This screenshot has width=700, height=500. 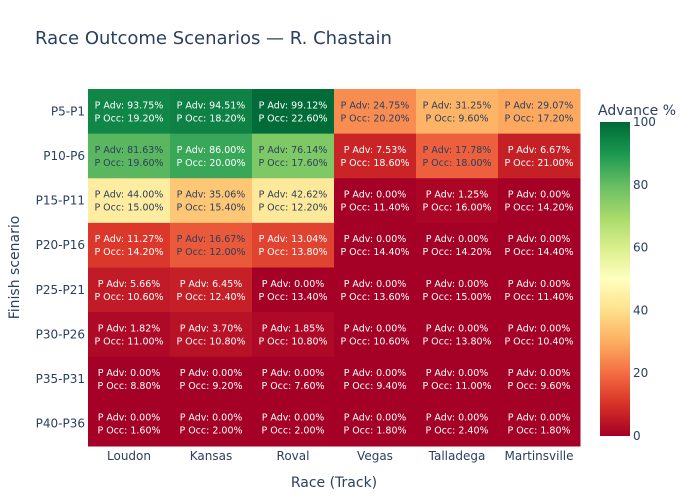 I want to click on colorbar-tick-label: 20, so click(x=640, y=373).